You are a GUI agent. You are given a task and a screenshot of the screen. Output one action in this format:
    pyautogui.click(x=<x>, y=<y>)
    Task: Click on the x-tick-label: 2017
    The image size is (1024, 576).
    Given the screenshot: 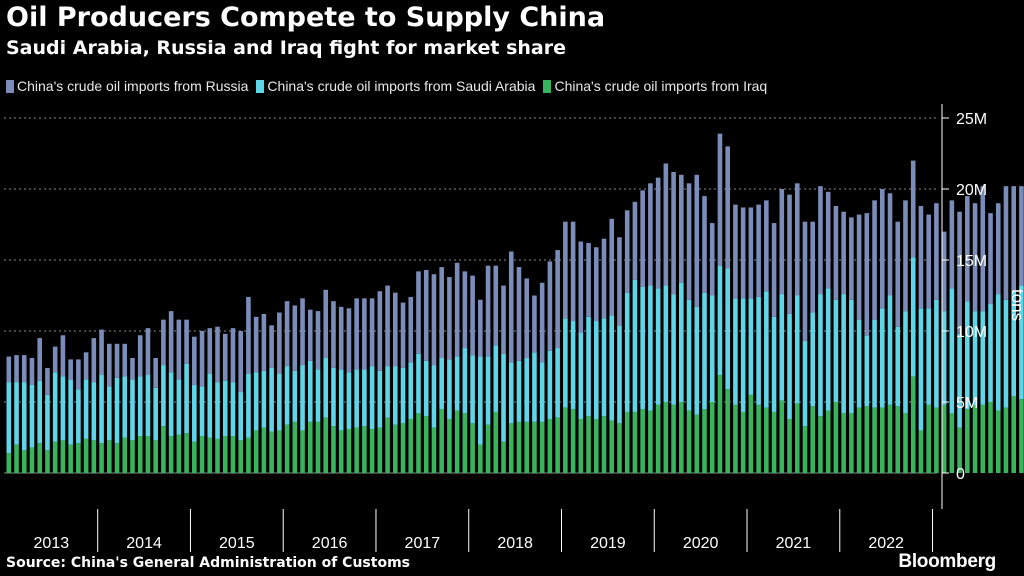 What is the action you would take?
    pyautogui.click(x=423, y=543)
    